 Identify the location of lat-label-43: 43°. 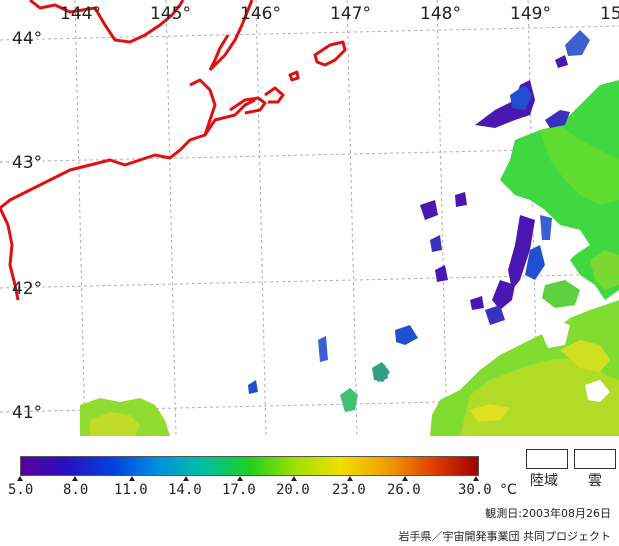
(27, 163).